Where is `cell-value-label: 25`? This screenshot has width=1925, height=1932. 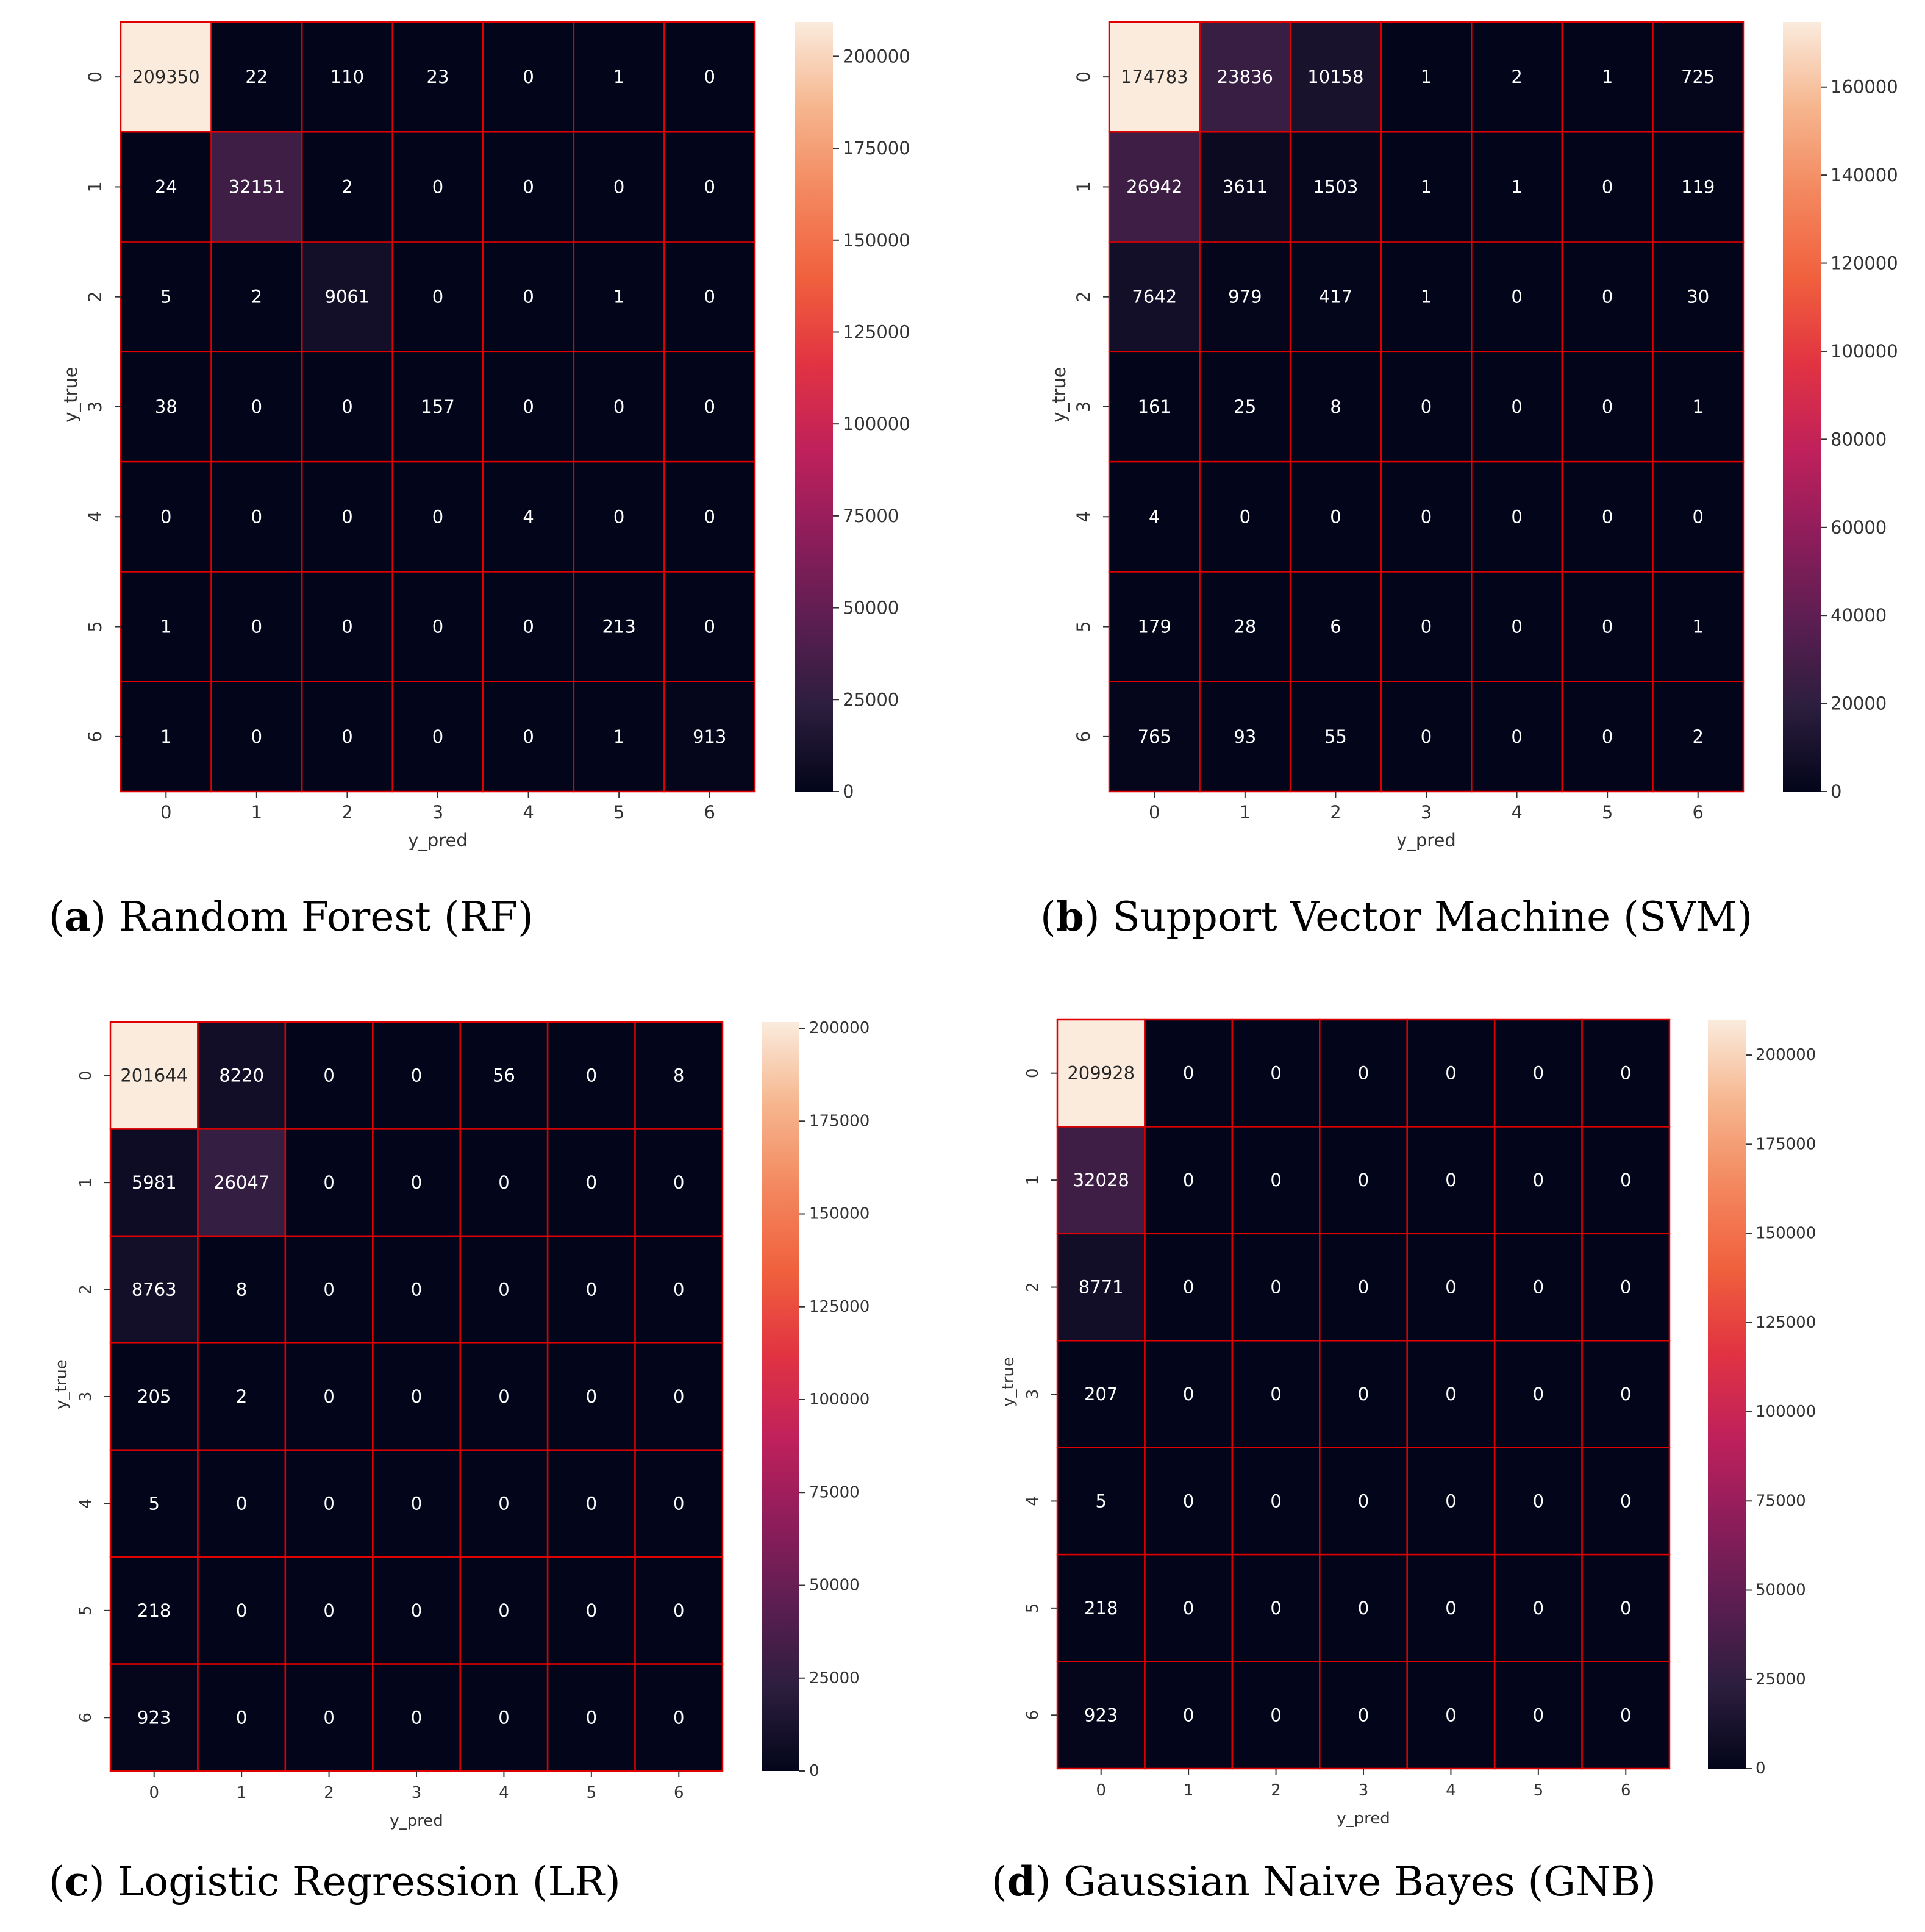
cell-value-label: 25 is located at coordinates (1245, 406).